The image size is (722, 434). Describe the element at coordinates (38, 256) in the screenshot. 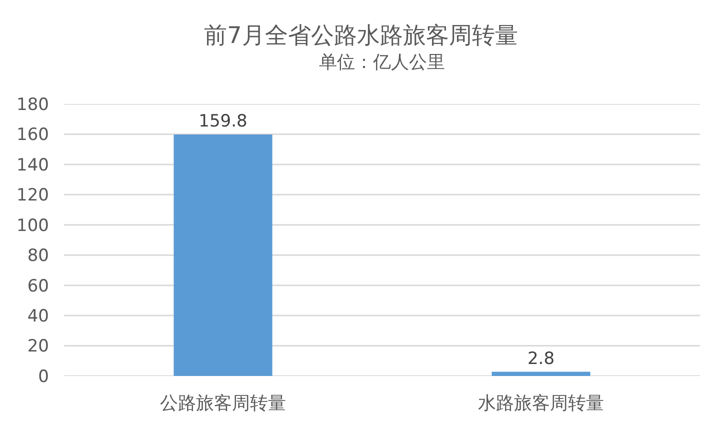

I see `y-tick-label: 80` at that location.